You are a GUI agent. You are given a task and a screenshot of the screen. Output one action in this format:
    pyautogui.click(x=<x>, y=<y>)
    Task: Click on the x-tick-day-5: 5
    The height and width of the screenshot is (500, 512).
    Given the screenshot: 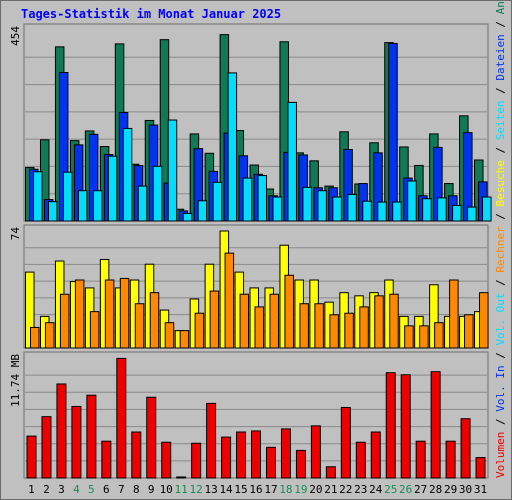 What is the action you would take?
    pyautogui.click(x=91, y=489)
    